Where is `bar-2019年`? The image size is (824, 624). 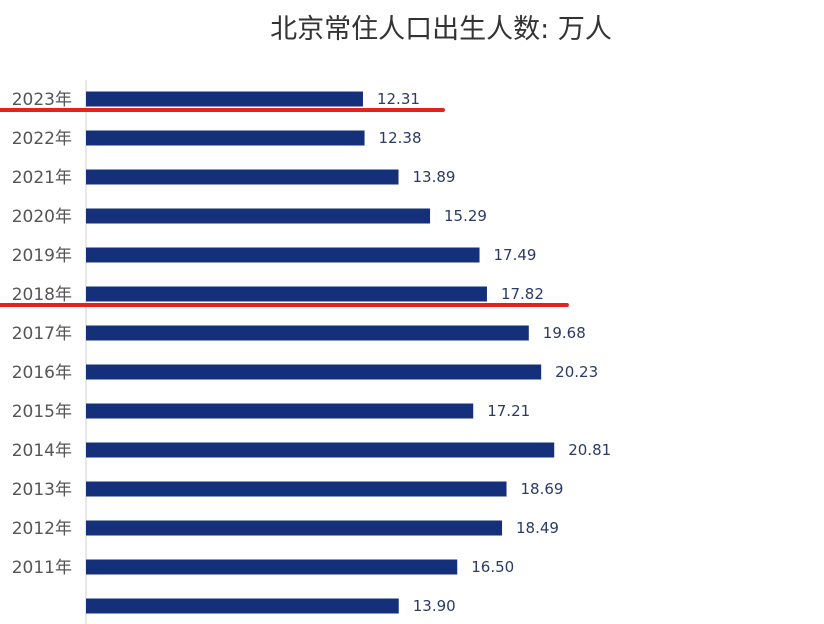
bar-2019年 is located at coordinates (283, 255).